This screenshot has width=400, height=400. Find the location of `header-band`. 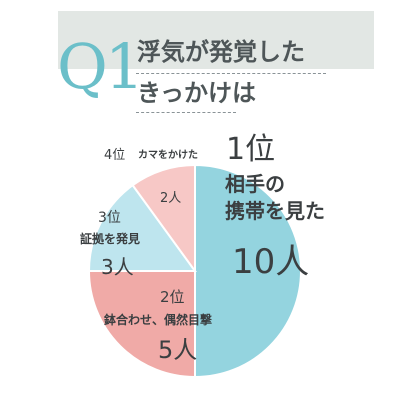

header-band is located at coordinates (216, 40).